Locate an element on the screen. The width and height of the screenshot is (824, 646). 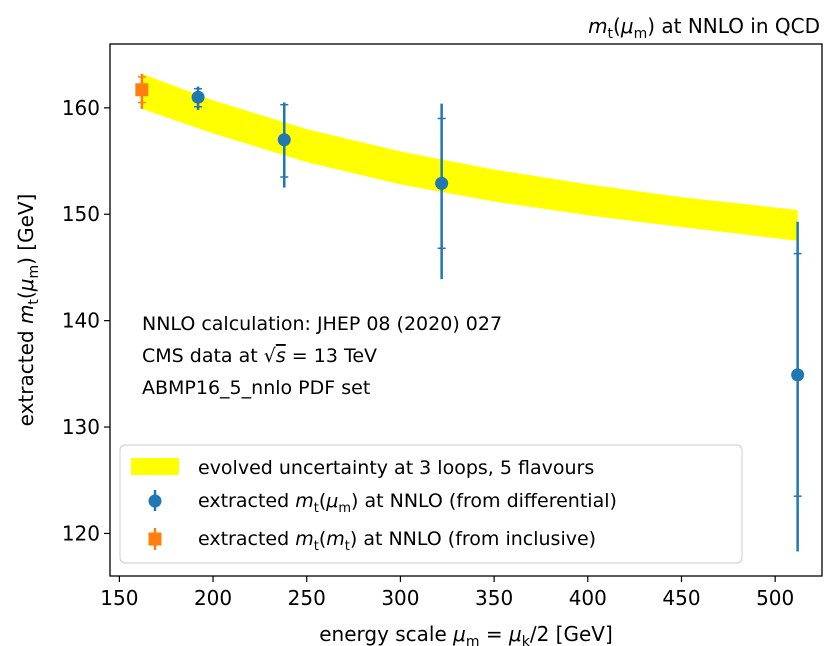
y-tick-label: 140 is located at coordinates (81, 321).